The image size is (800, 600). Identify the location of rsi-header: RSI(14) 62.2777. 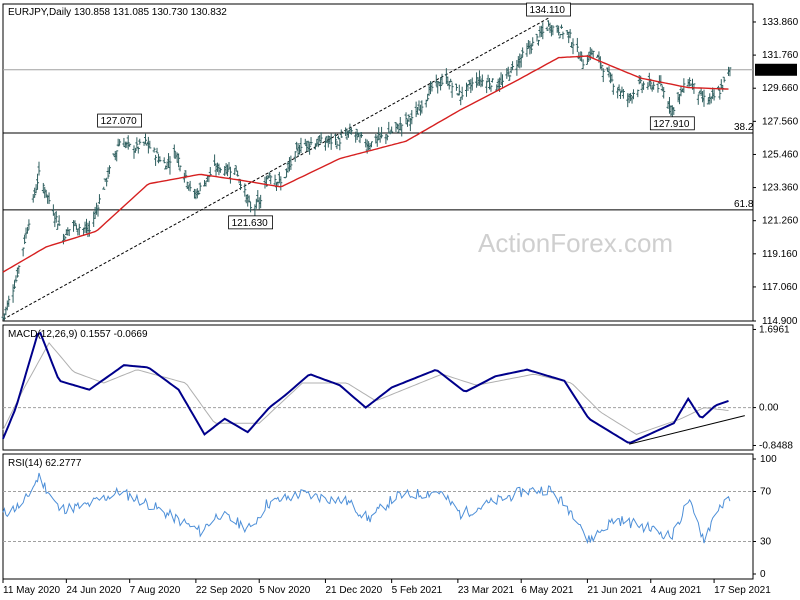
(45, 463).